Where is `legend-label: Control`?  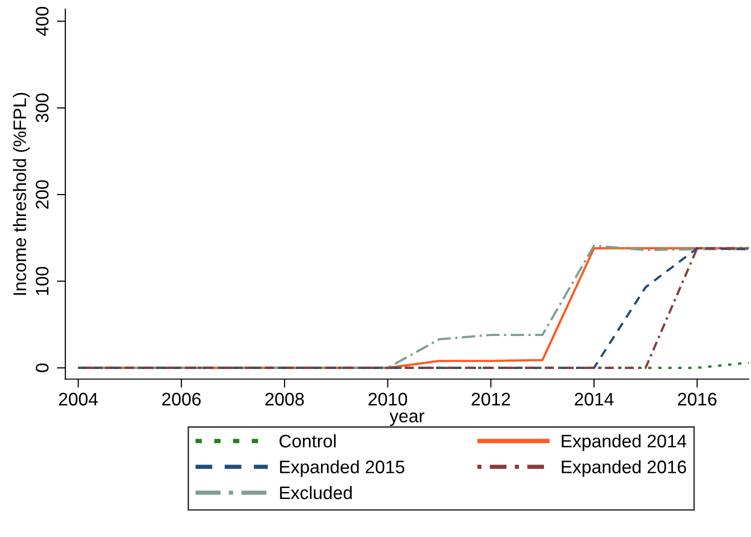 legend-label: Control is located at coordinates (308, 441).